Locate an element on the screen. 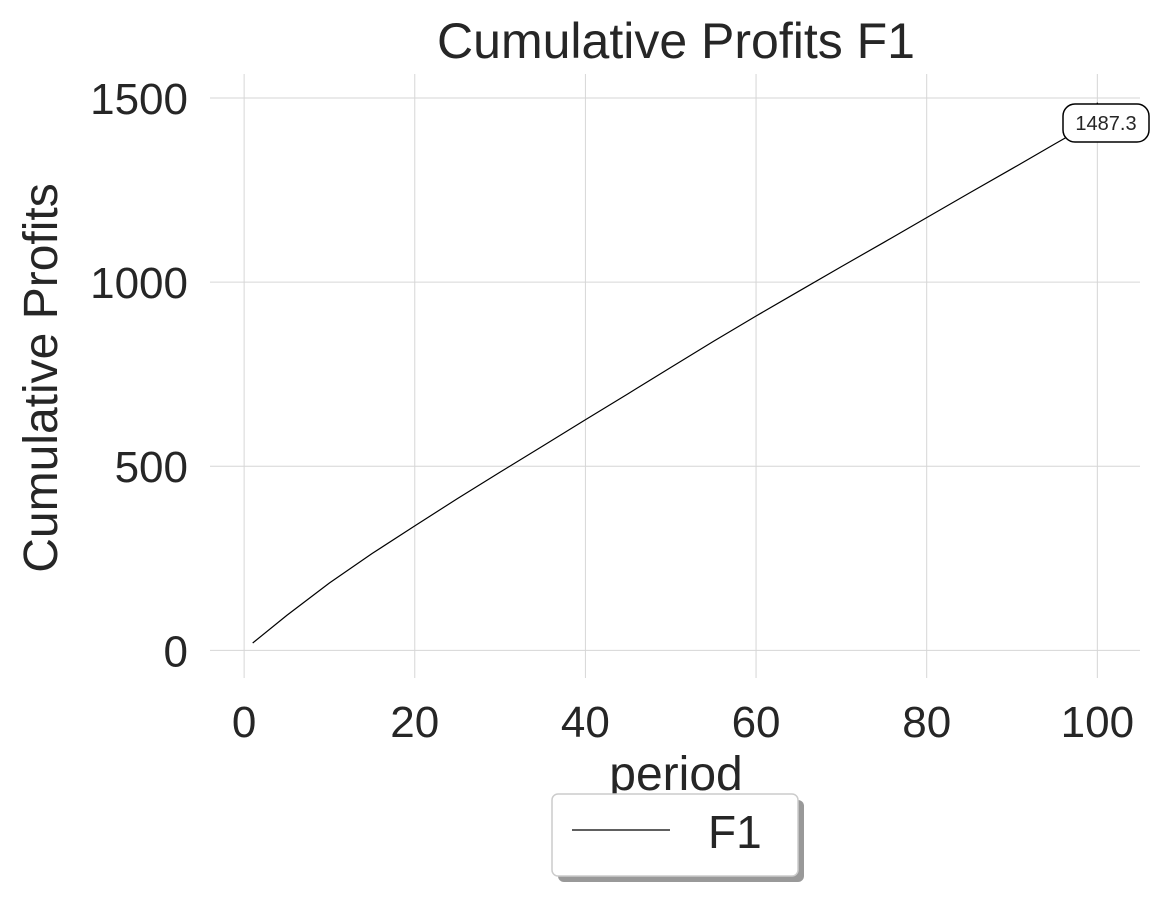 The width and height of the screenshot is (1160, 897). end-value-annotation: 1487.3 is located at coordinates (1106, 123).